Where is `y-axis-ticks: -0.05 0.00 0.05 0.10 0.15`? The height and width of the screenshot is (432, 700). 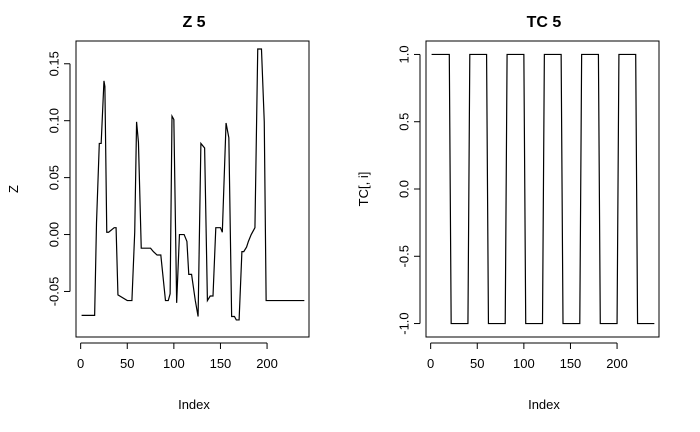
y-axis-ticks: -0.05 0.00 0.05 0.10 0.15 is located at coordinates (59, 178).